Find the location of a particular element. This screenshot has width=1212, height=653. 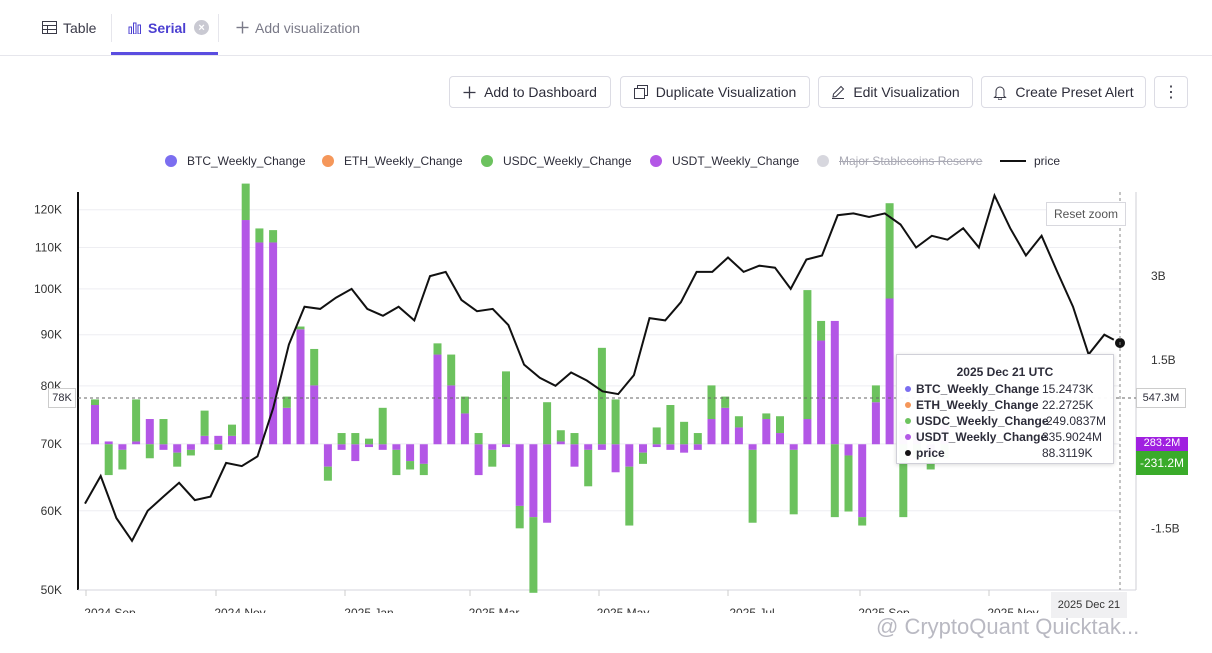

add-visualization-tab: Add visualization is located at coordinates (298, 27).